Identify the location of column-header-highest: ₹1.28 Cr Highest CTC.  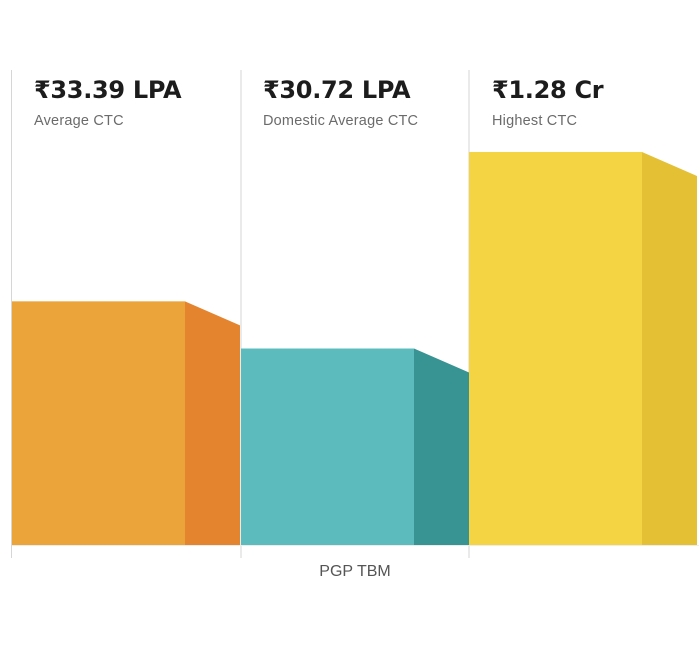
(548, 102).